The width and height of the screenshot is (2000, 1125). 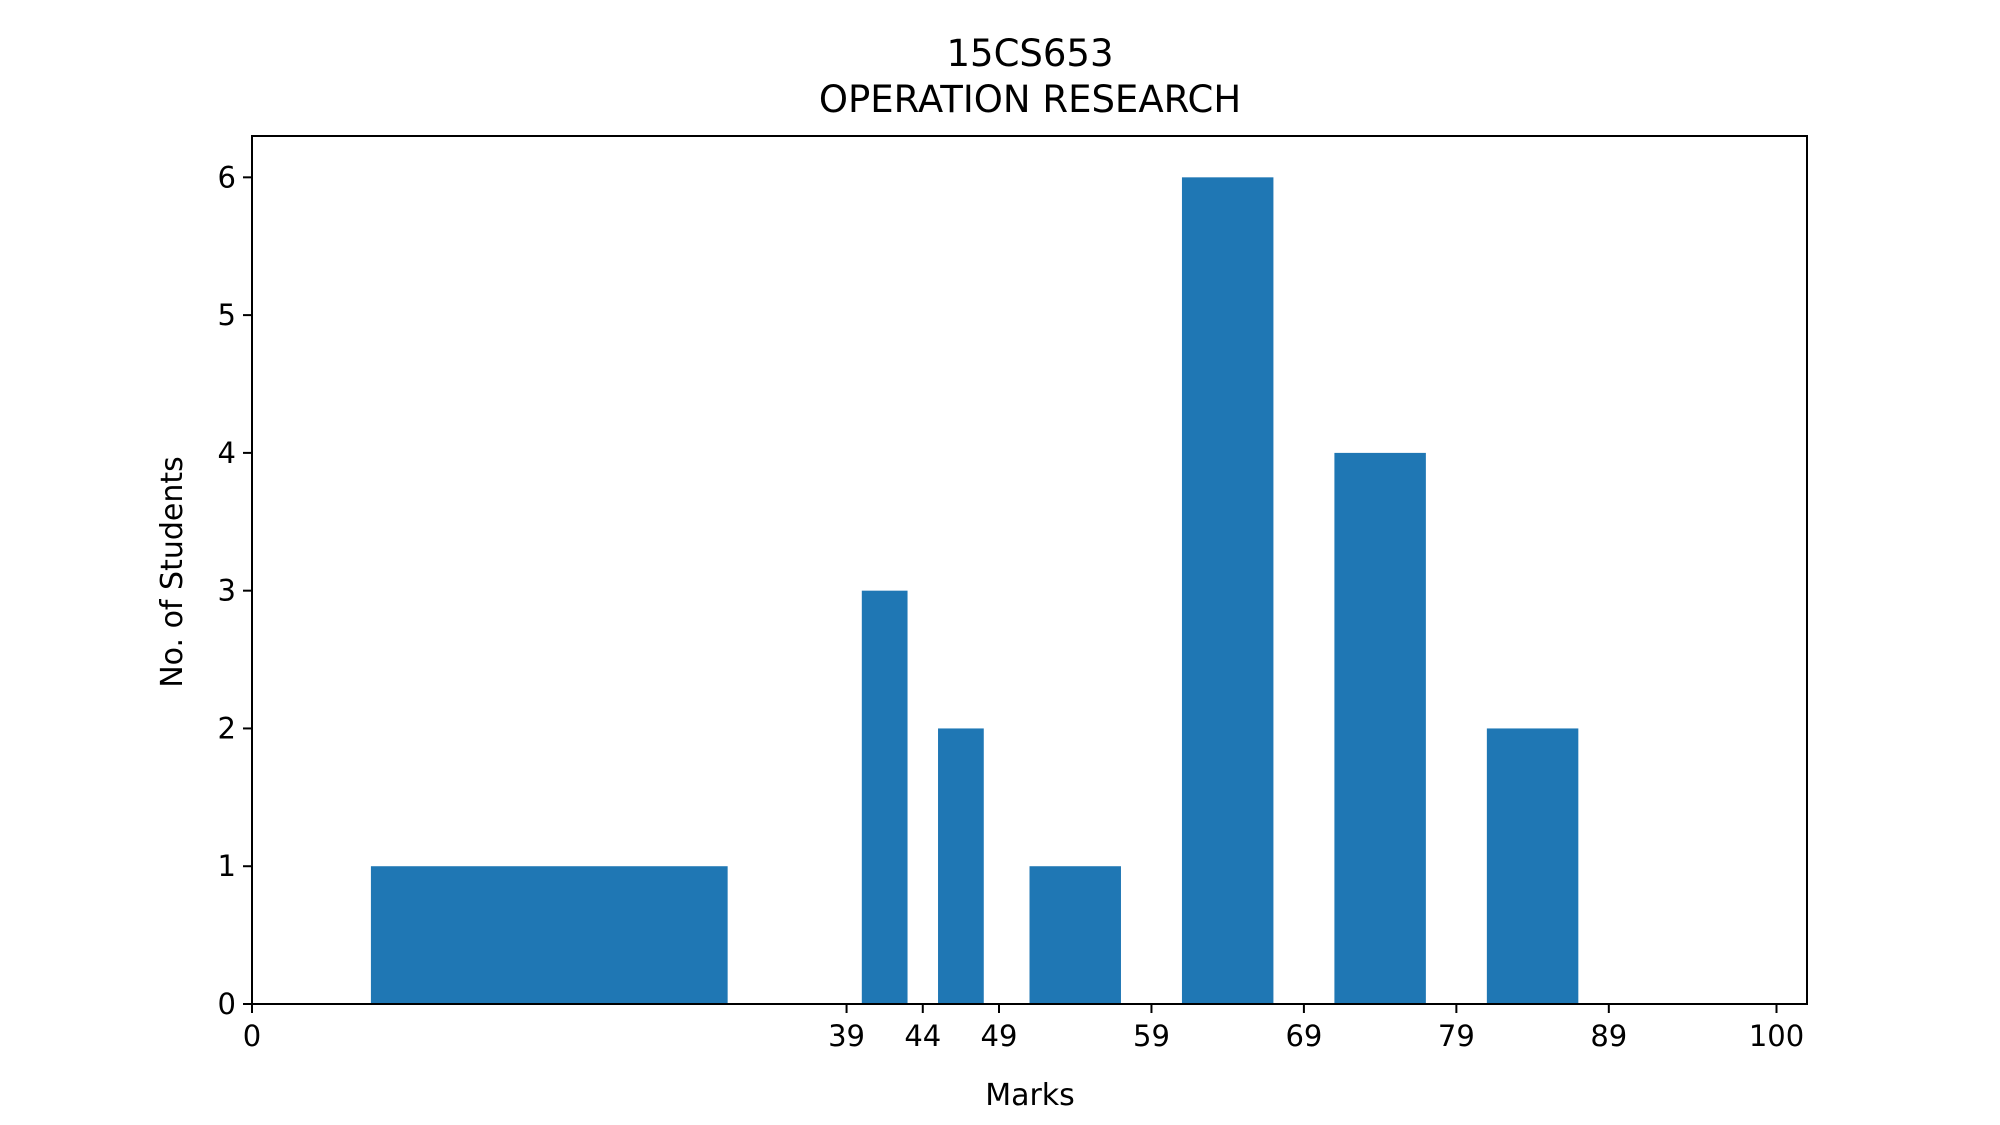 What do you see at coordinates (1030, 99) in the screenshot?
I see `chart-subtitle: OPERATION RESEARCH` at bounding box center [1030, 99].